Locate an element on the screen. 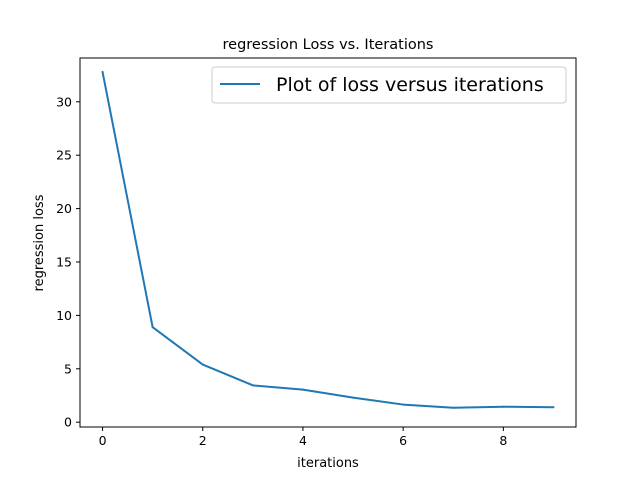 This screenshot has width=640, height=480. x-axis-label: iterations is located at coordinates (328, 463).